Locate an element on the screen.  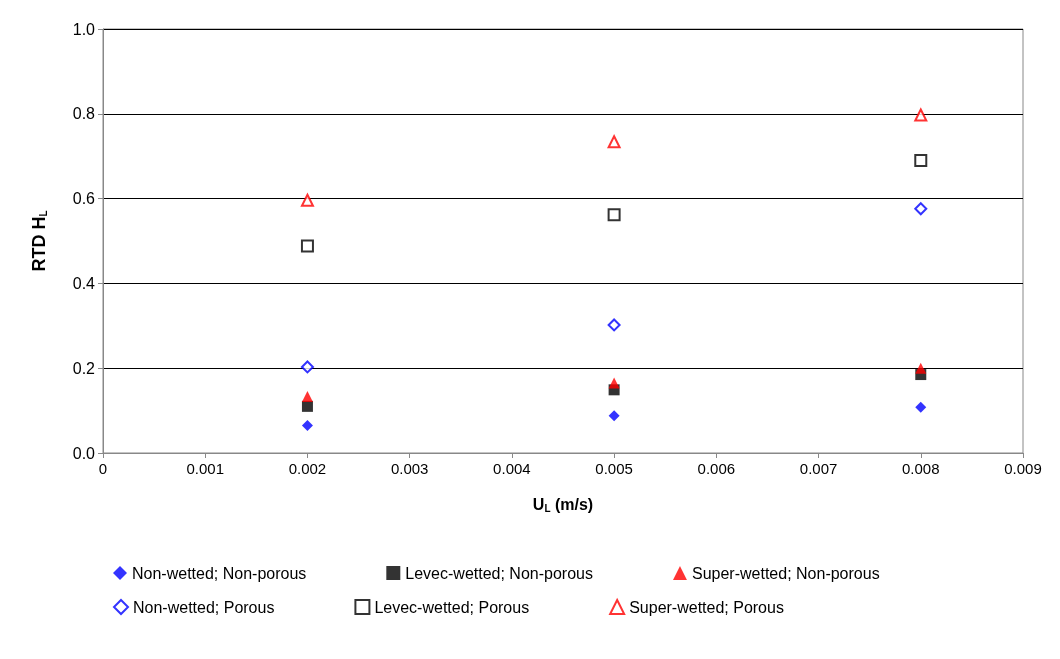
legend-label: Levec-wetted; Porous is located at coordinates (452, 607).